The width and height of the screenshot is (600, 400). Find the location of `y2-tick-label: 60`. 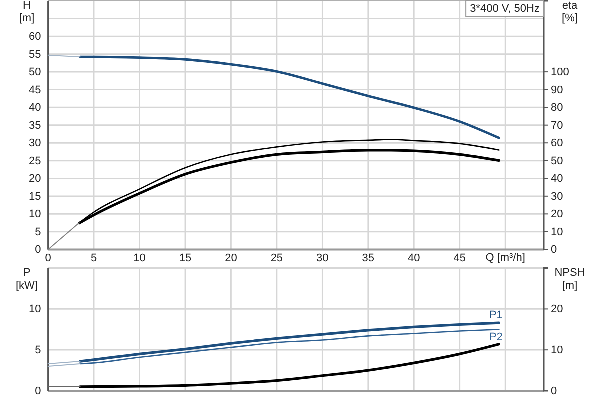

y2-tick-label: 60 is located at coordinates (557, 144).